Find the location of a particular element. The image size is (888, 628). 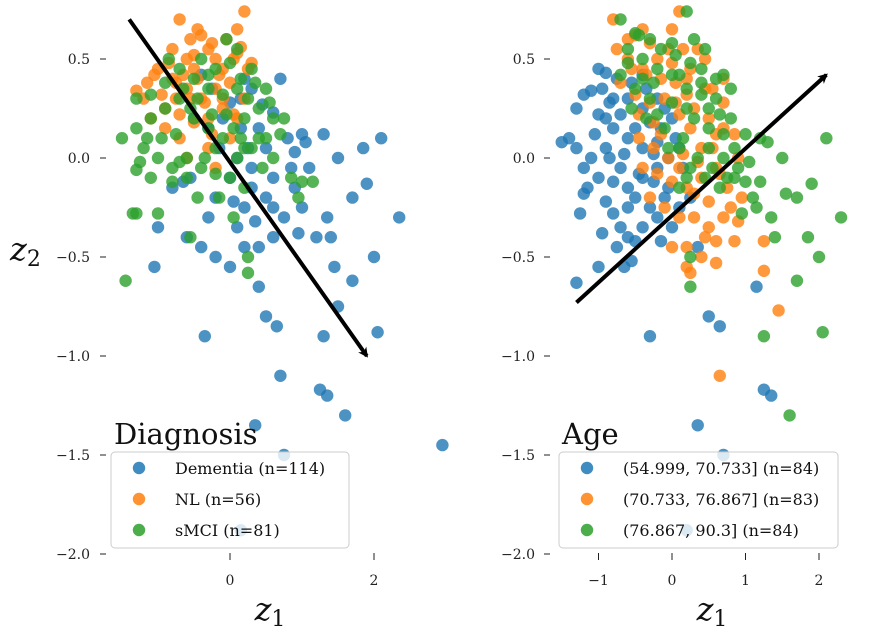

y-axis-label-subscript: 2 is located at coordinates (34, 259).